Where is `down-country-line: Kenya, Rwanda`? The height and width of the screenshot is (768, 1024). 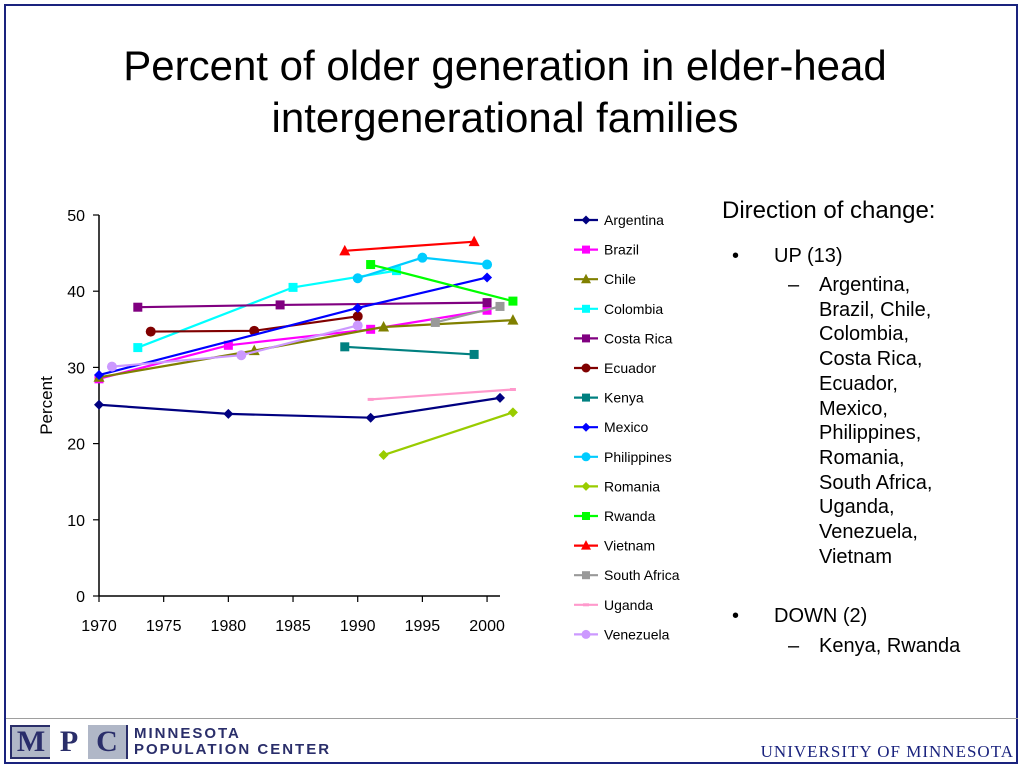 down-country-line: Kenya, Rwanda is located at coordinates (890, 646).